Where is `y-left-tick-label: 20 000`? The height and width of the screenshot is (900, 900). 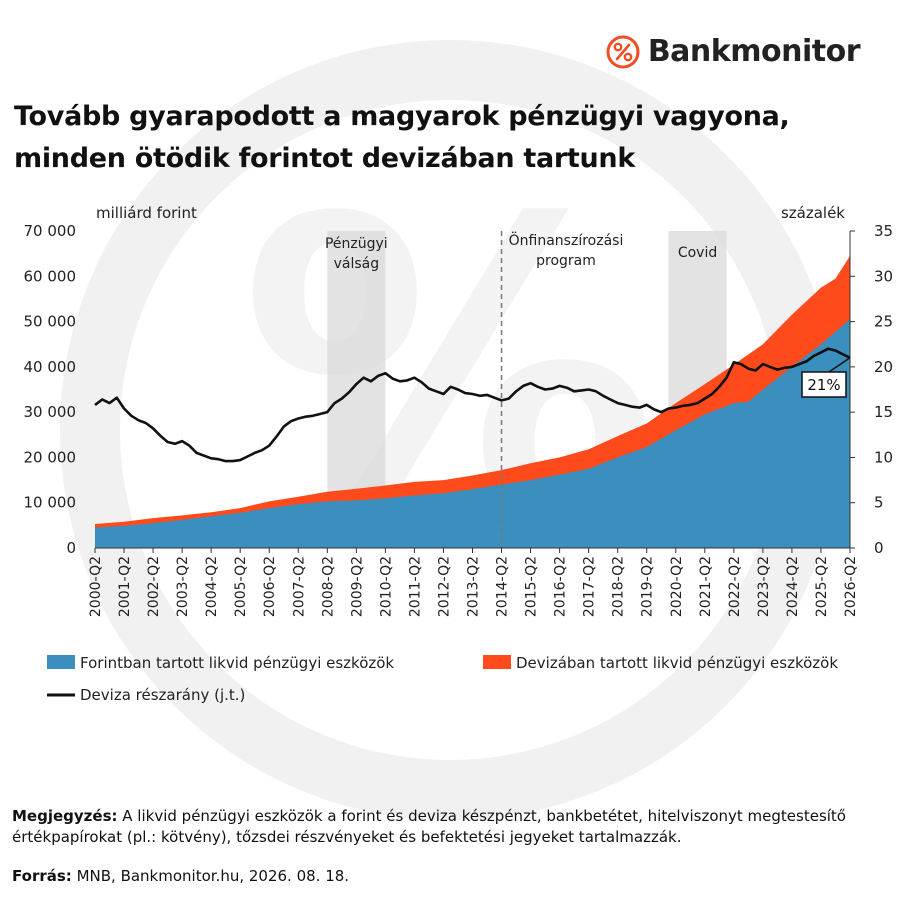
y-left-tick-label: 20 000 is located at coordinates (50, 457).